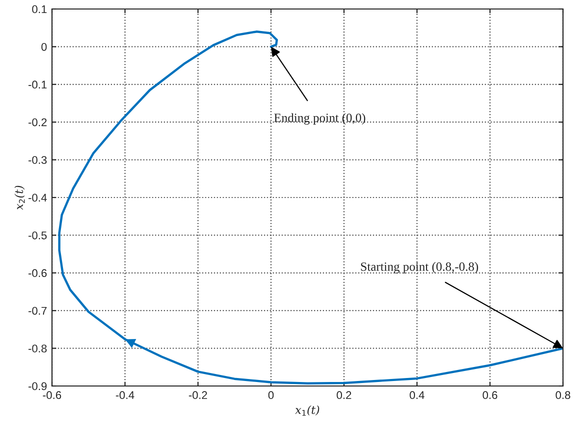 This screenshot has width=581, height=425. What do you see at coordinates (52, 395) in the screenshot?
I see `x-tick-label: -0.6` at bounding box center [52, 395].